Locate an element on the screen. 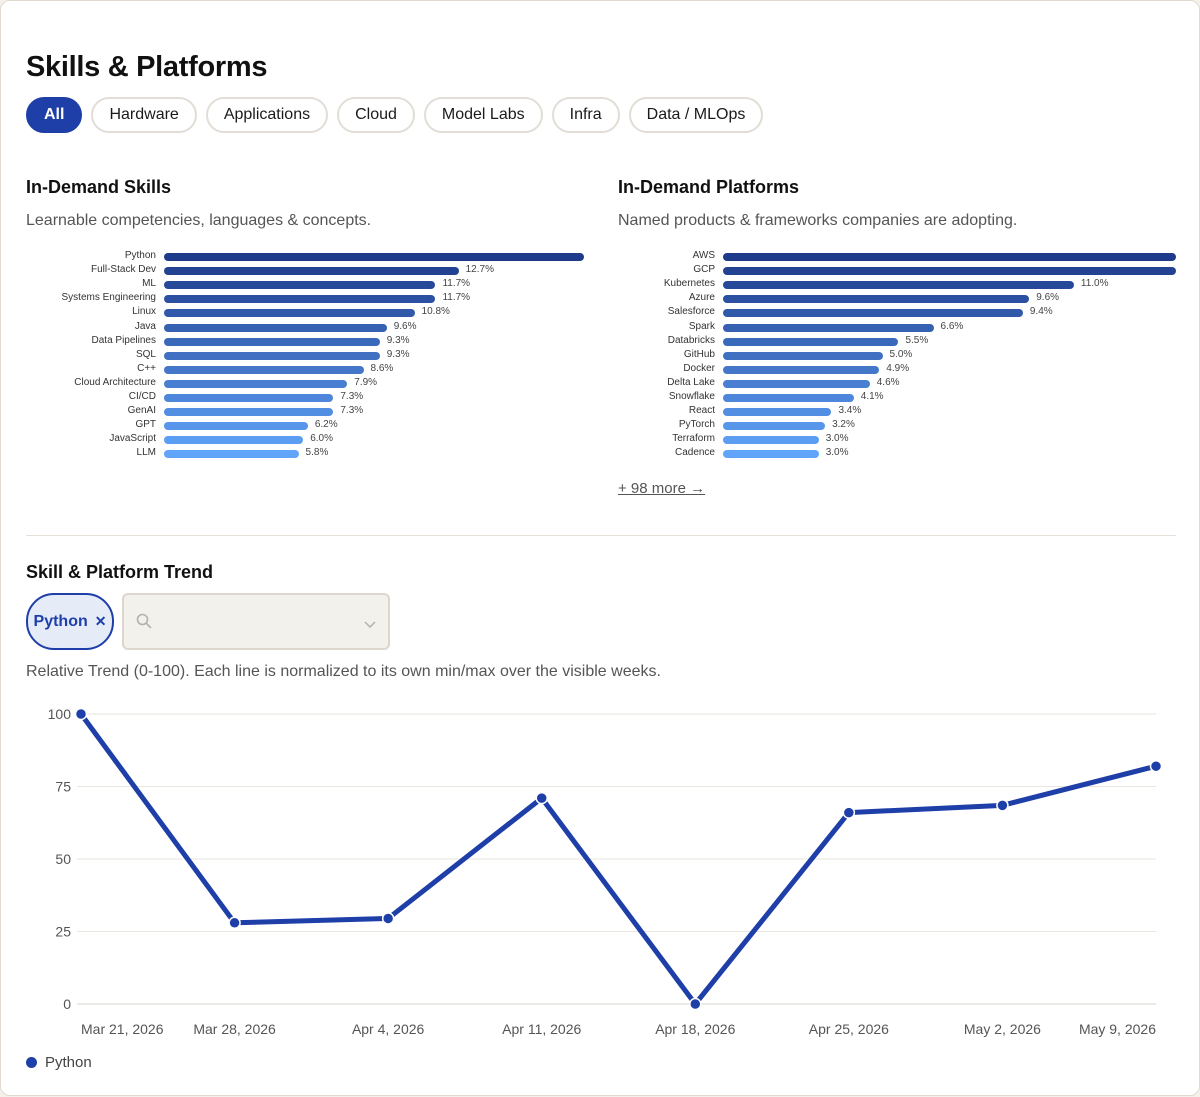 This screenshot has height=1097, width=1200. chevron-down-icon is located at coordinates (370, 625).